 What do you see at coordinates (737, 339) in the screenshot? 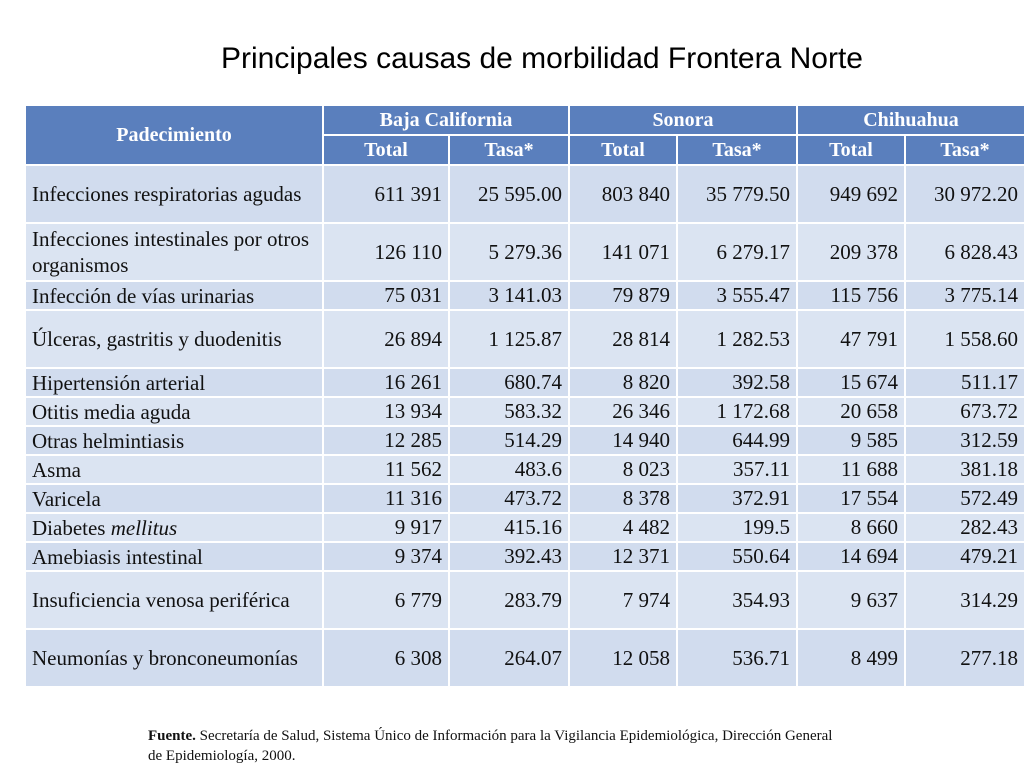
I see `cell-tasa: 1 282.53` at bounding box center [737, 339].